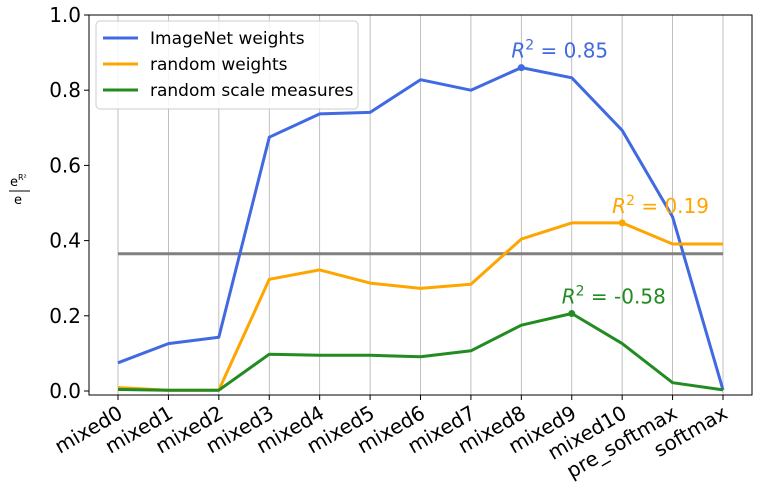  I want to click on y-label-denominator: e, so click(18, 200).